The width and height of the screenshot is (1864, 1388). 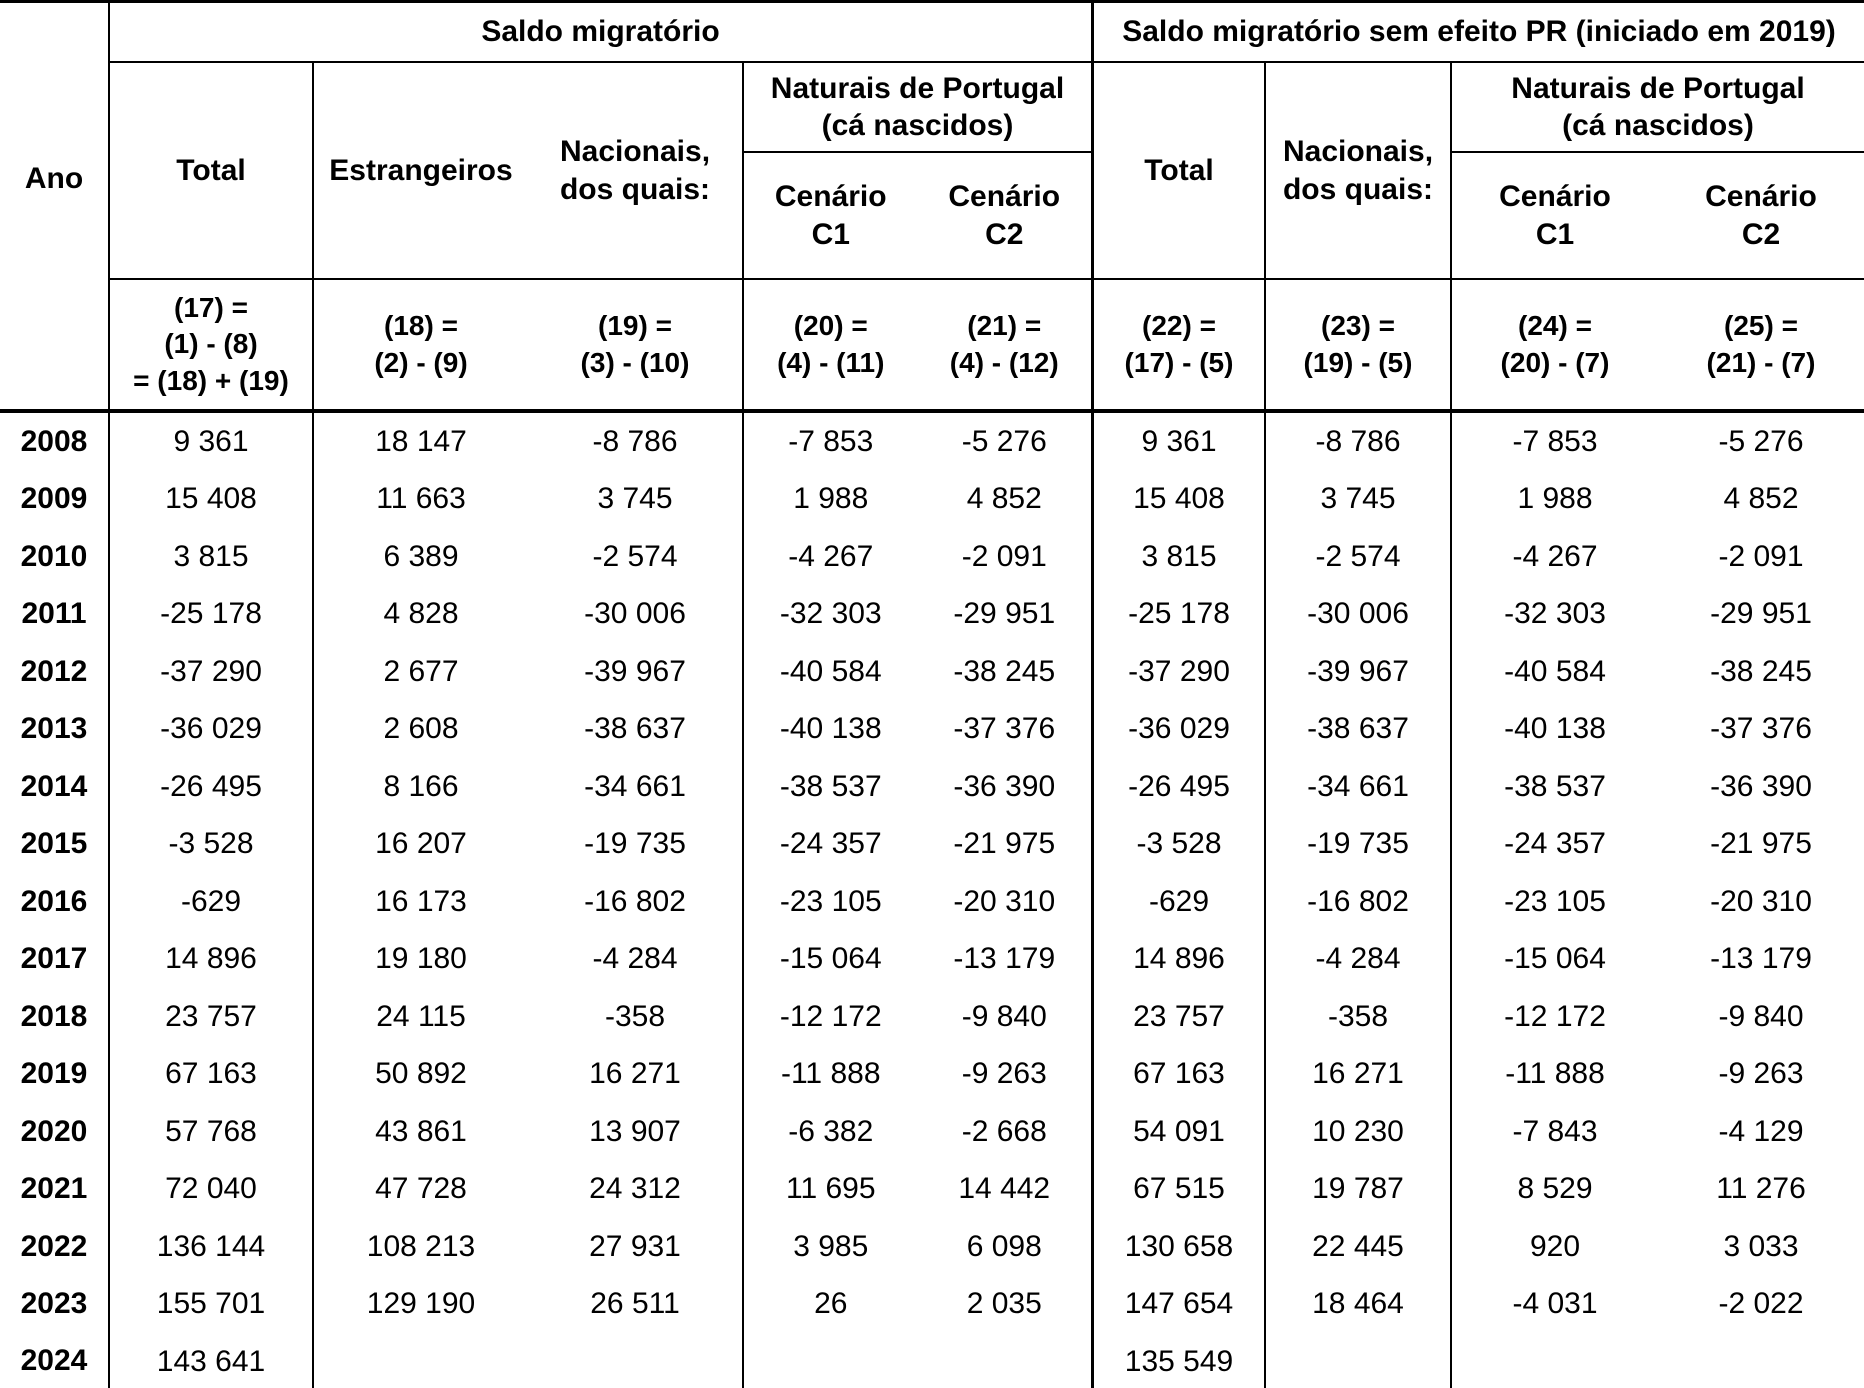 I want to click on data-cell-c18: 2 677, so click(x=421, y=671).